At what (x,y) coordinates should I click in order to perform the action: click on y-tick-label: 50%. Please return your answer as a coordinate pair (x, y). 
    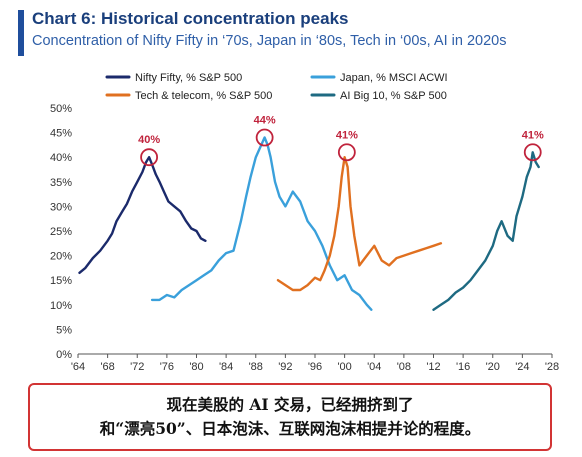
    Looking at the image, I should click on (61, 109).